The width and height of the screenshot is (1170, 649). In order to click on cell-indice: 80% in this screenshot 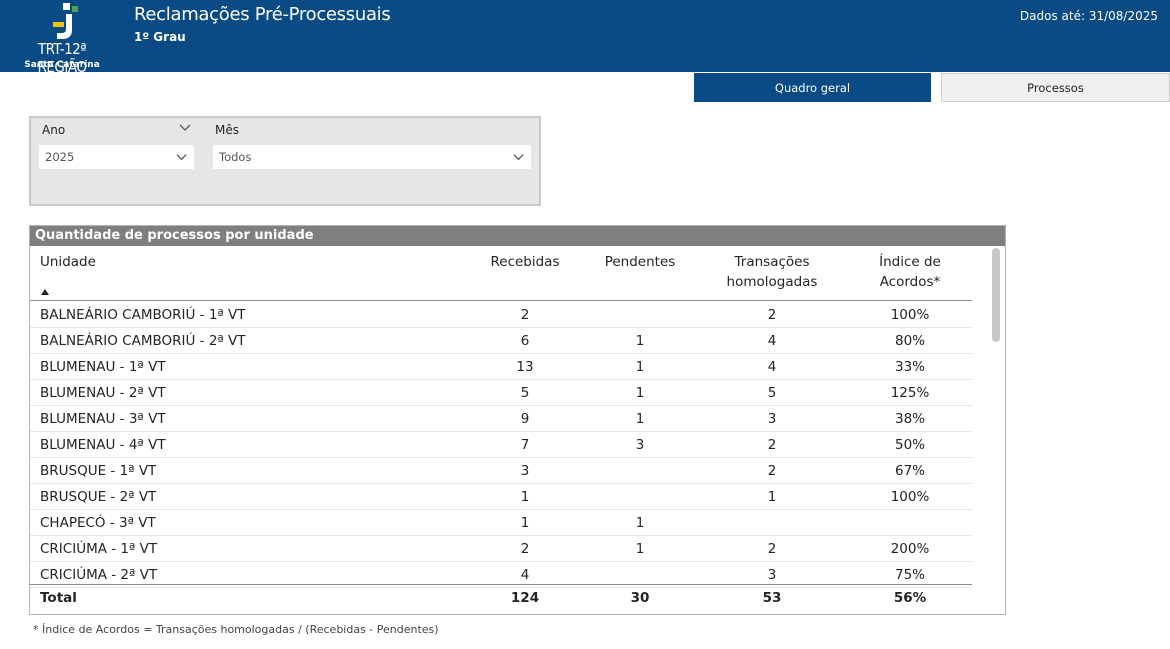, I will do `click(909, 341)`.